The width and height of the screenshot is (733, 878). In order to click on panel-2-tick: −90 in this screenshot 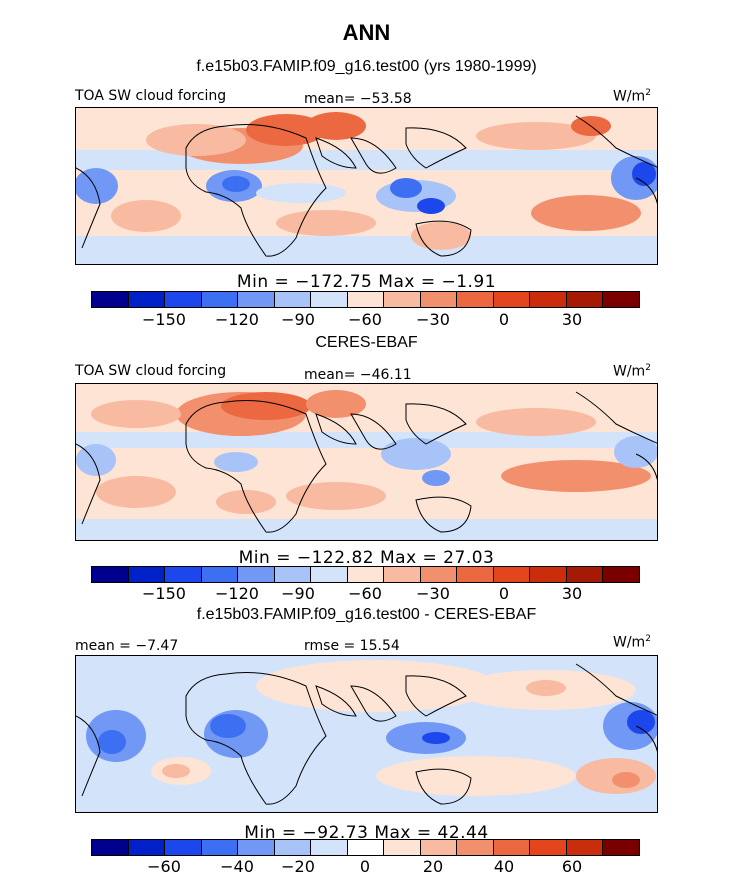, I will do `click(298, 593)`.